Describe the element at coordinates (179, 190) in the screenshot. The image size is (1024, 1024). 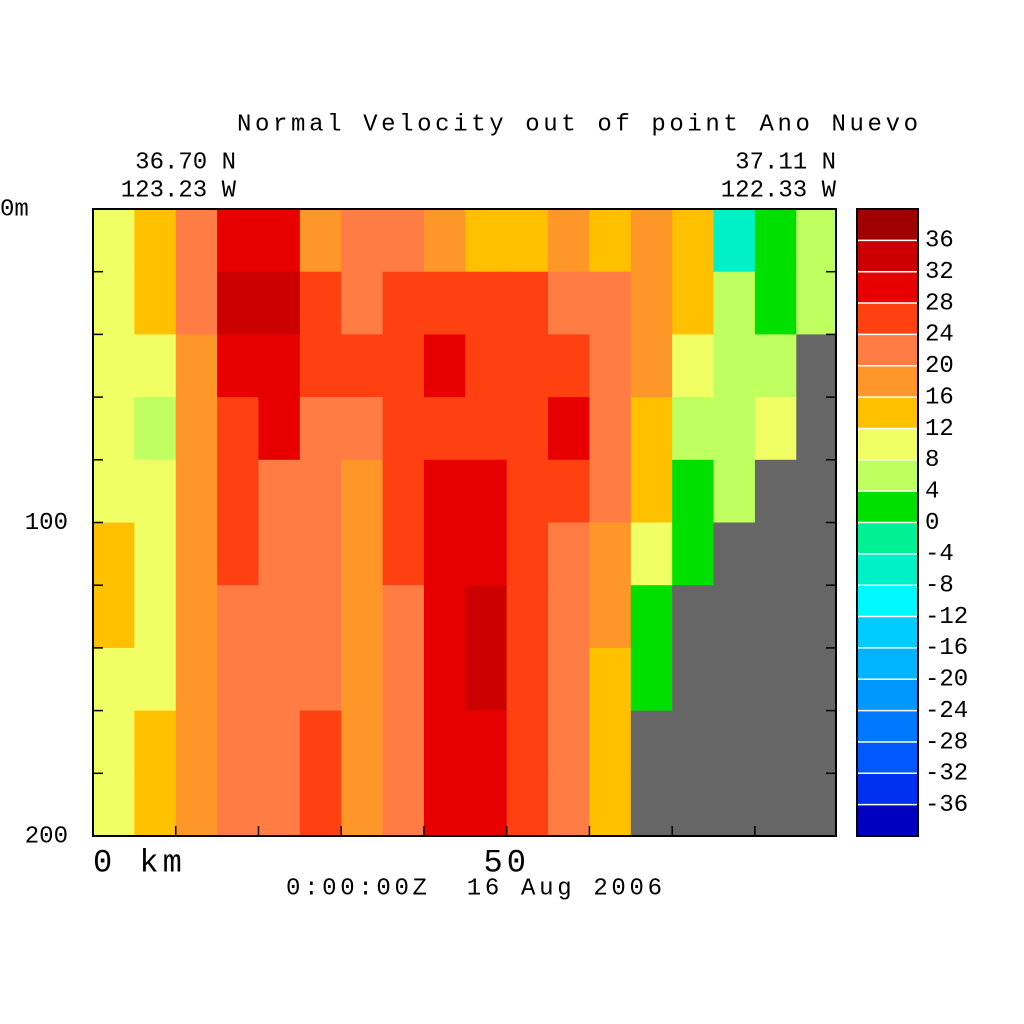
I see `corner-label: 123.23 W` at that location.